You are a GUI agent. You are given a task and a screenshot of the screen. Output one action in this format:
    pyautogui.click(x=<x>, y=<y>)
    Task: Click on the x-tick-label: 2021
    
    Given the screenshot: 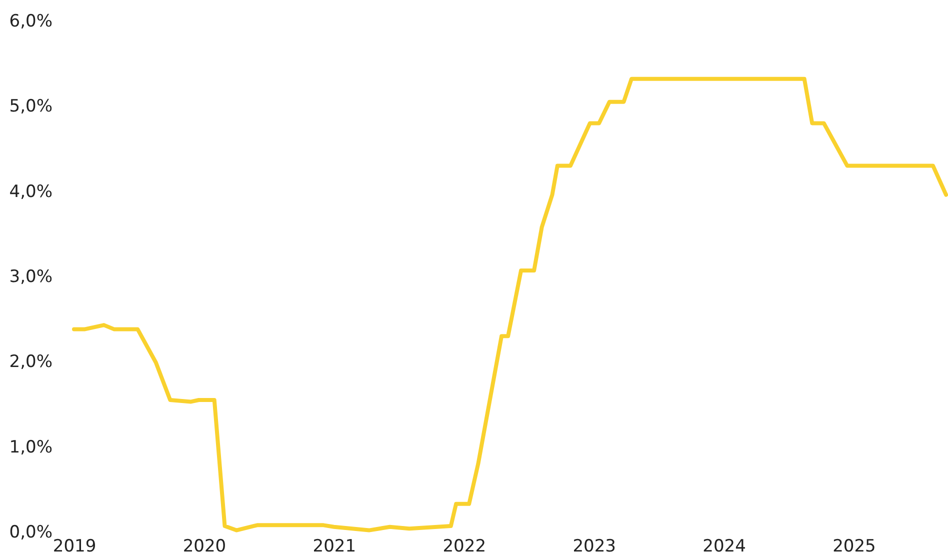 What is the action you would take?
    pyautogui.click(x=334, y=546)
    